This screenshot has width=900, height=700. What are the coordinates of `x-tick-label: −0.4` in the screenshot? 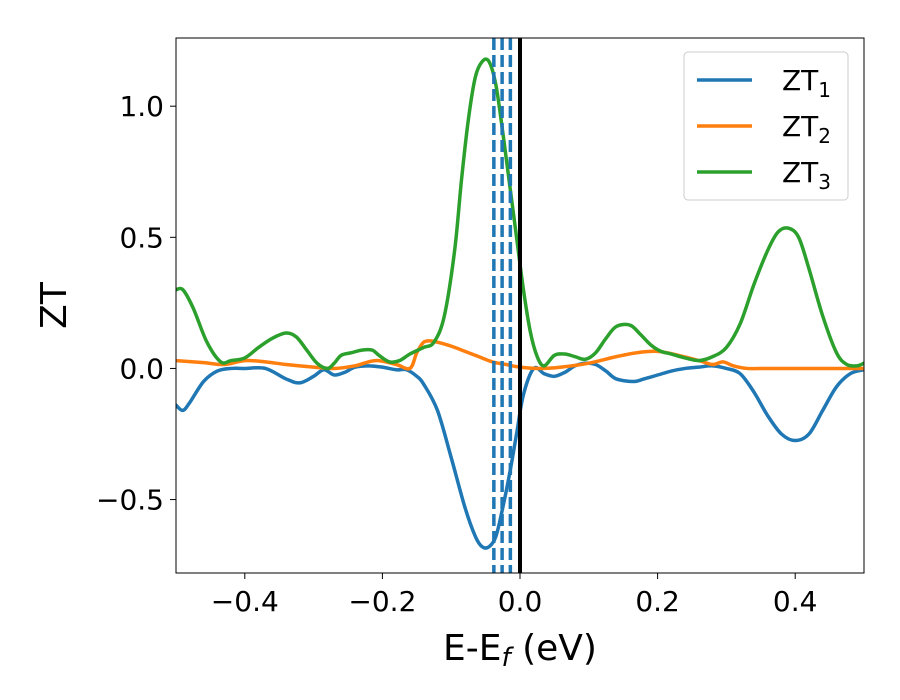 It's located at (245, 601).